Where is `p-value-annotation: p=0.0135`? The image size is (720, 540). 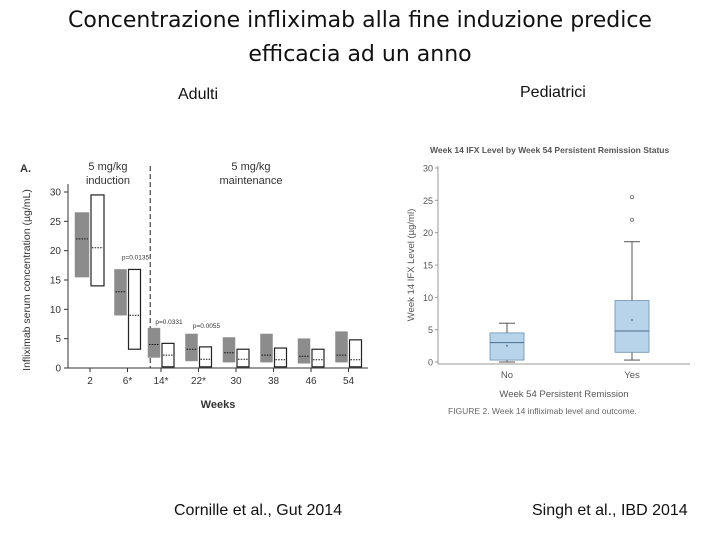 p-value-annotation: p=0.0135 is located at coordinates (136, 257).